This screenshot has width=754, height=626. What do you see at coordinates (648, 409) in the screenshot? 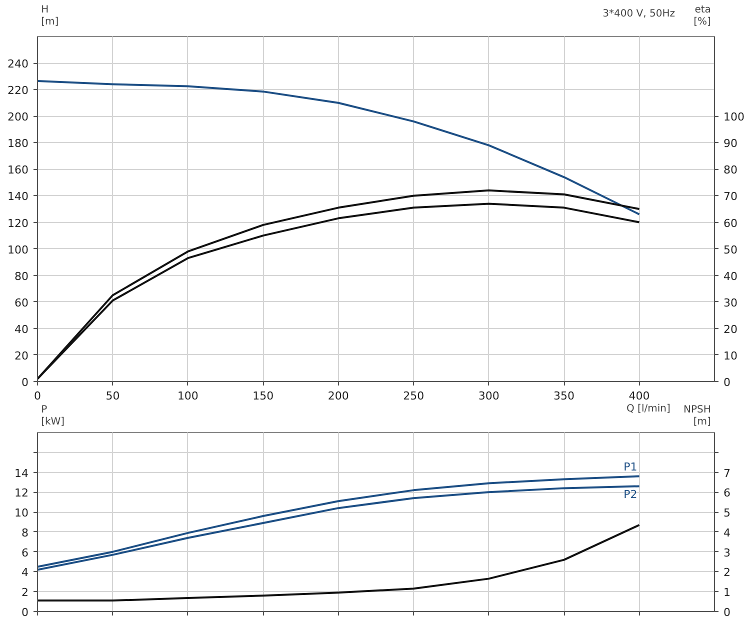
I see `x-axis-title: Q [l/min]` at bounding box center [648, 409].